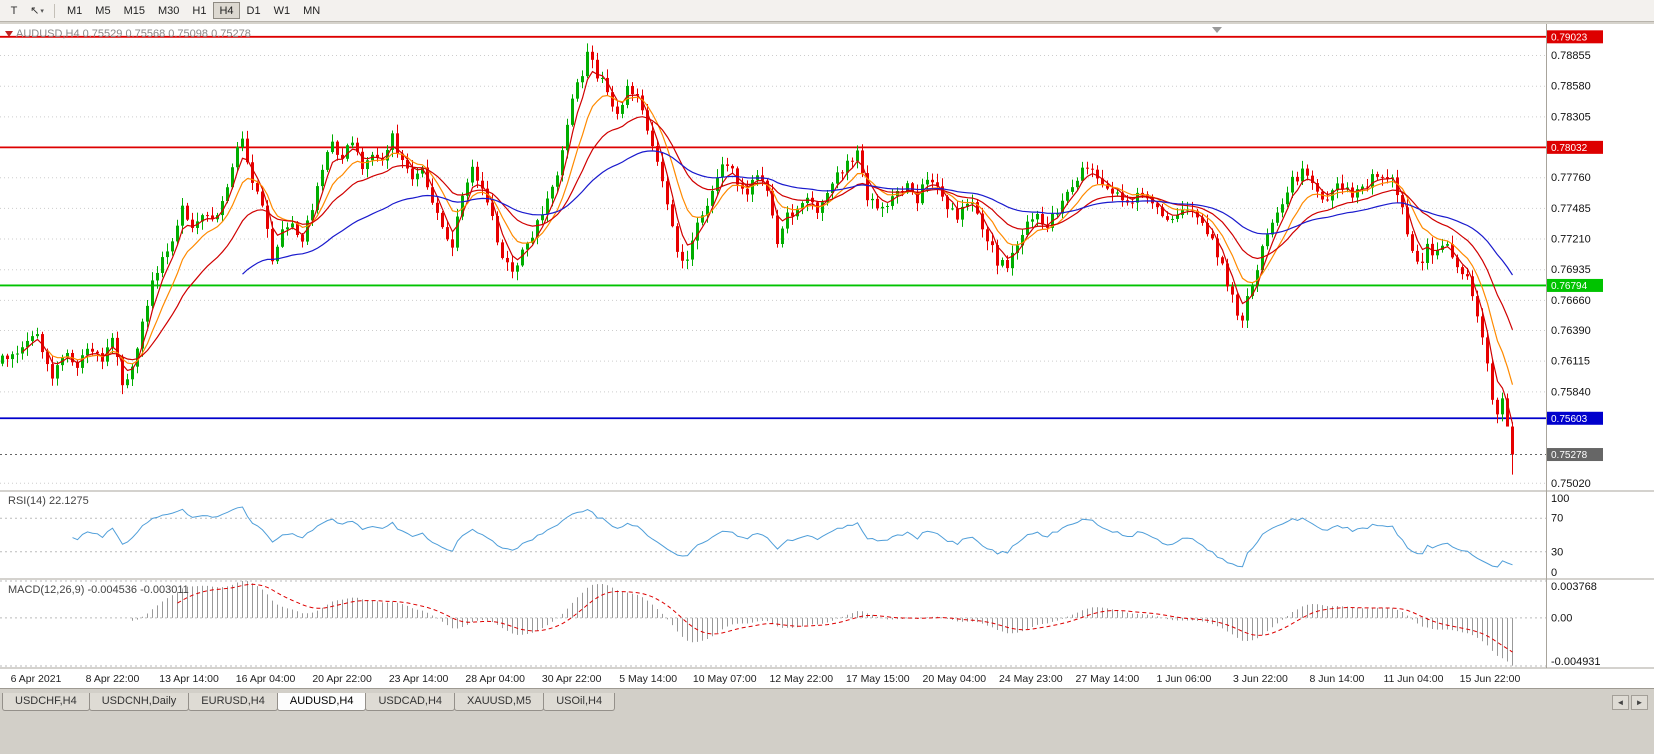  I want to click on svg-text: 6 Apr 2021, so click(36, 679).